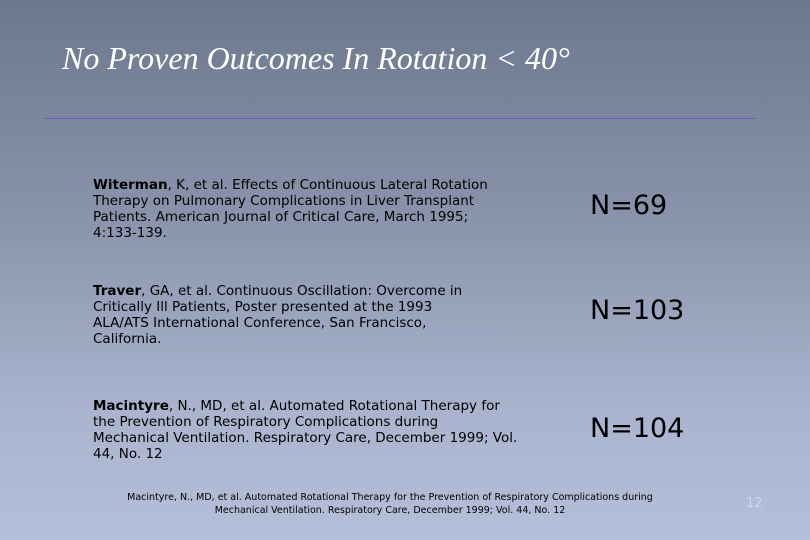 This screenshot has height=540, width=810. What do you see at coordinates (637, 310) in the screenshot?
I see `sample-size: N=103` at bounding box center [637, 310].